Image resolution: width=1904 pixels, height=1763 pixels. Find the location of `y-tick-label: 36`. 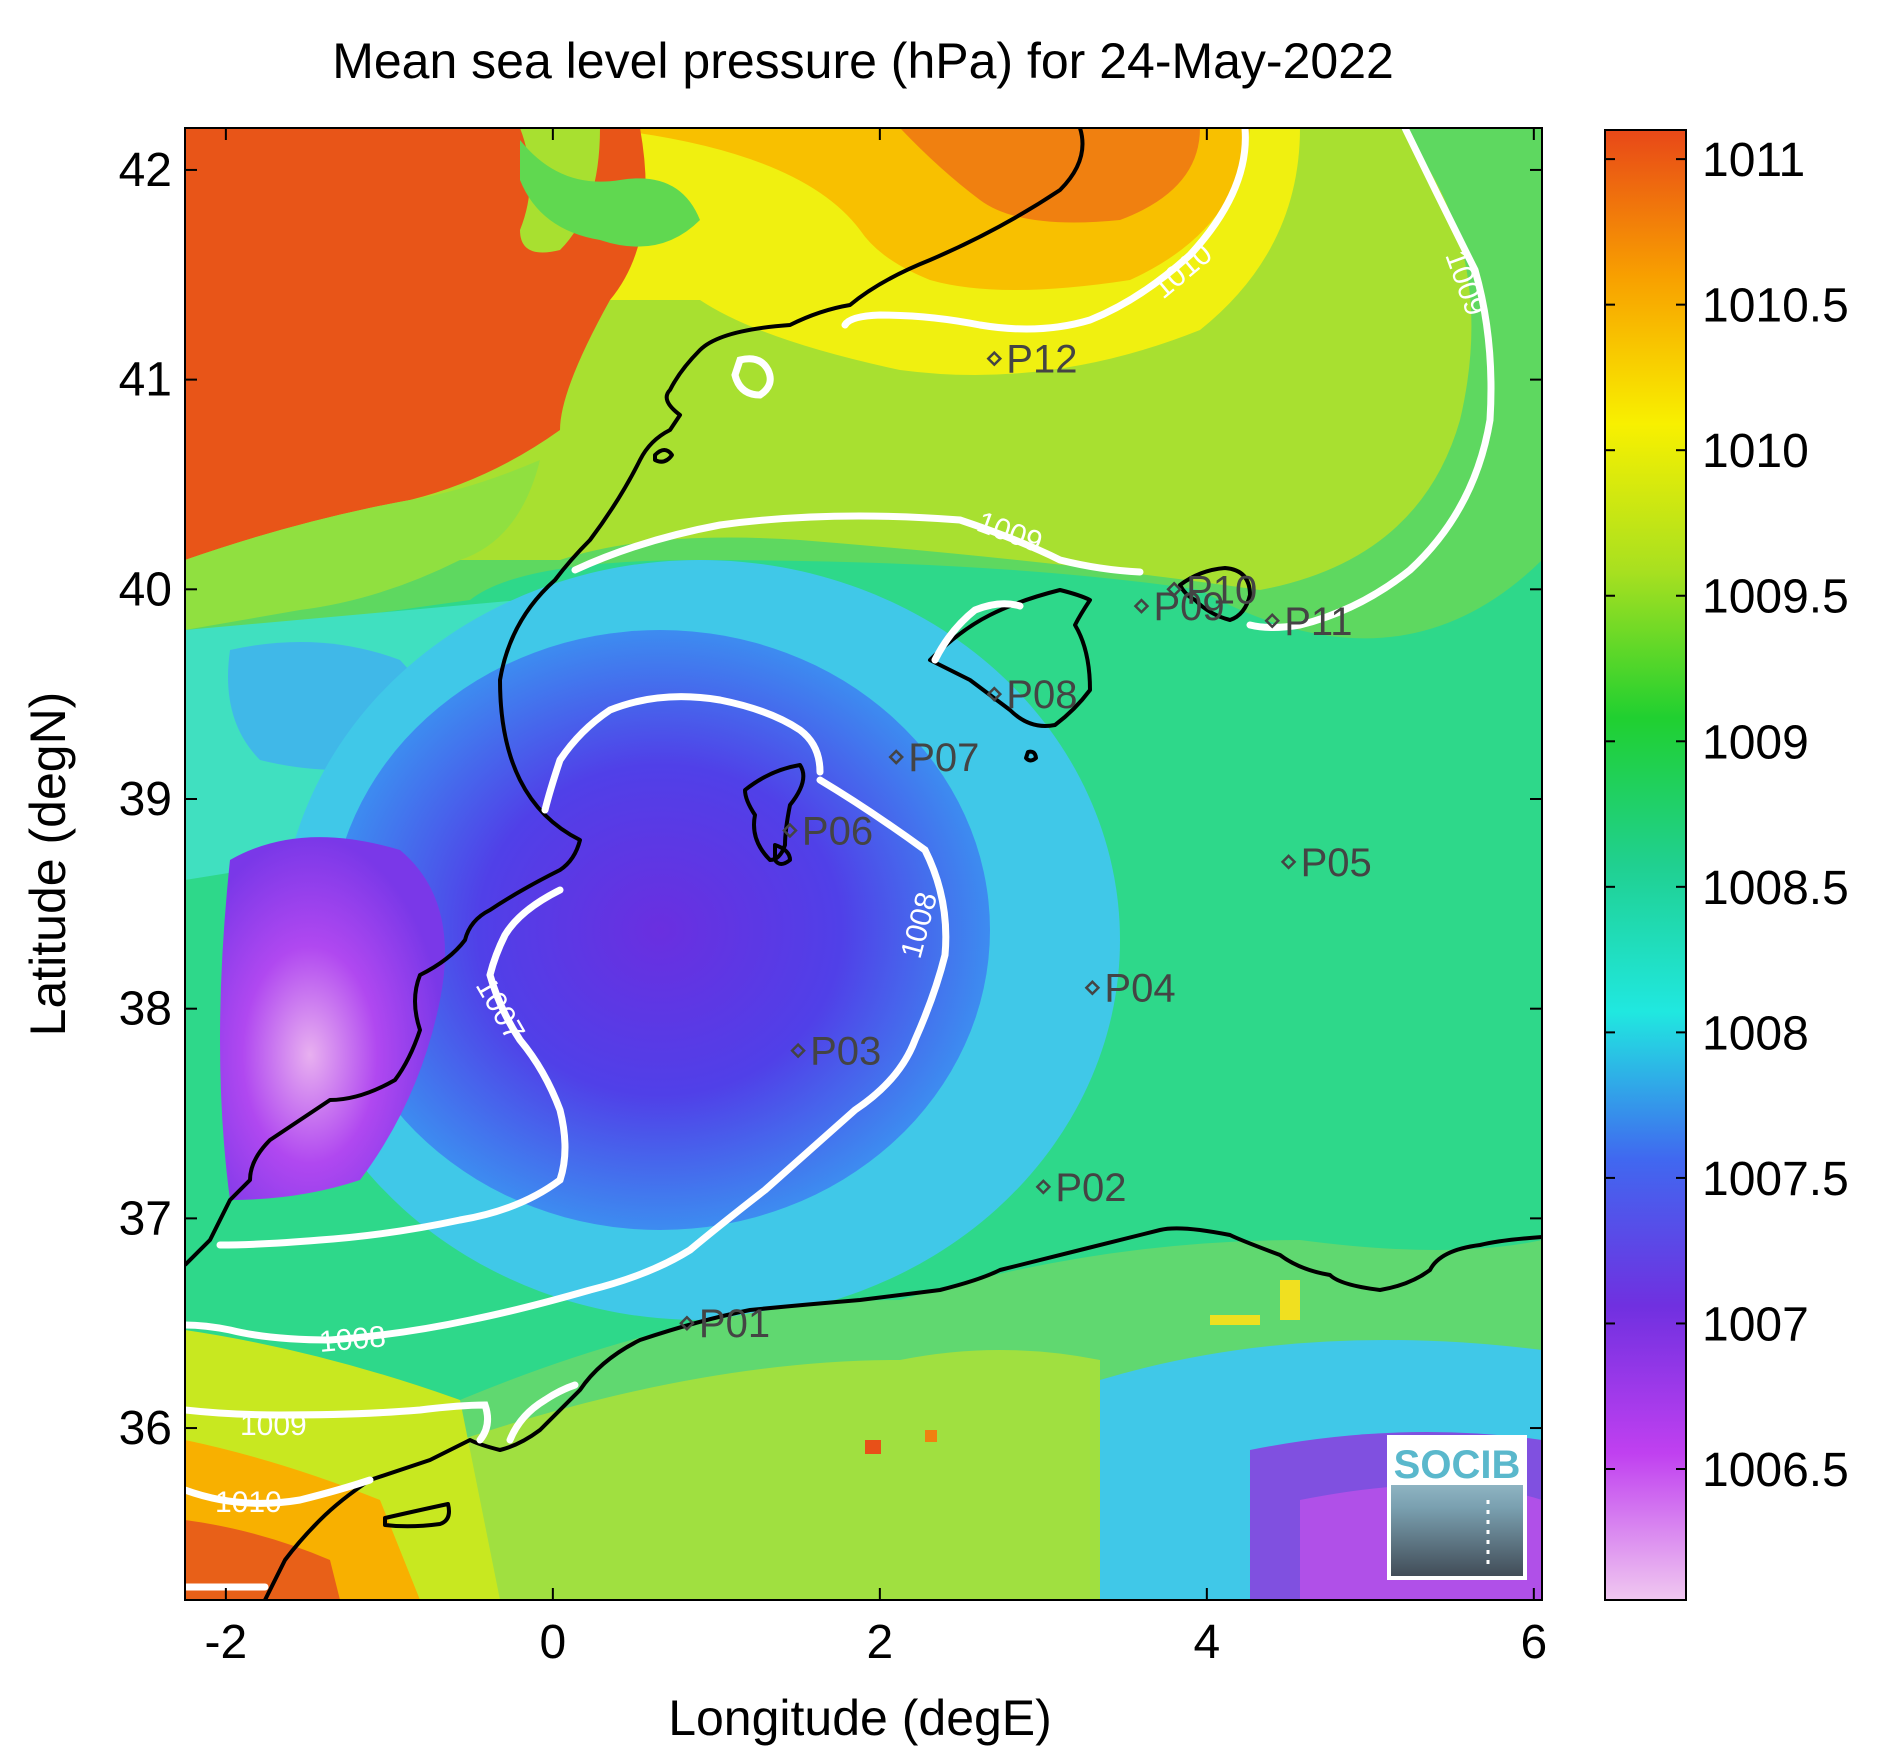

y-tick-label: 36 is located at coordinates (145, 1428).